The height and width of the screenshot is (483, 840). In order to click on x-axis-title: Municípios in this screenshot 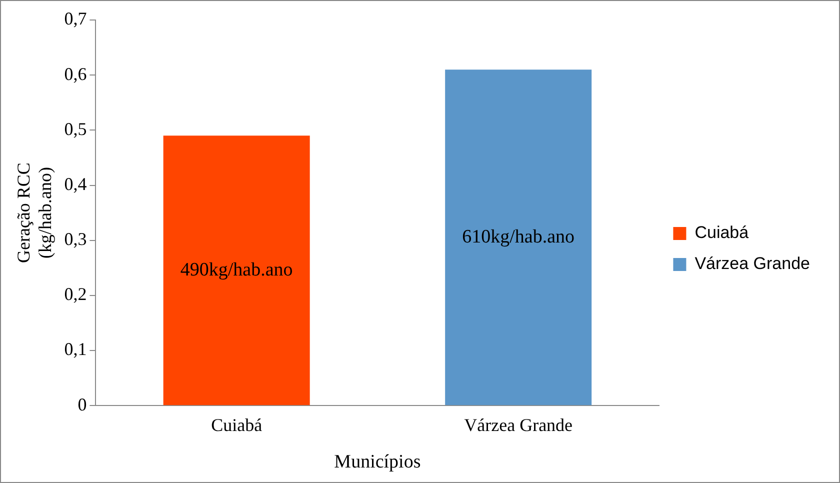, I will do `click(377, 462)`.